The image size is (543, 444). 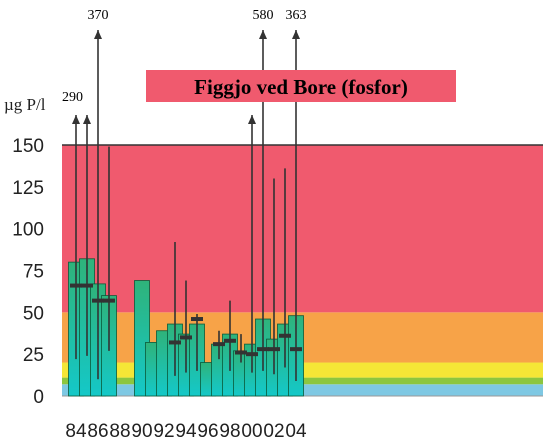 What do you see at coordinates (263, 15) in the screenshot?
I see `off-scale-label-2001: 580` at bounding box center [263, 15].